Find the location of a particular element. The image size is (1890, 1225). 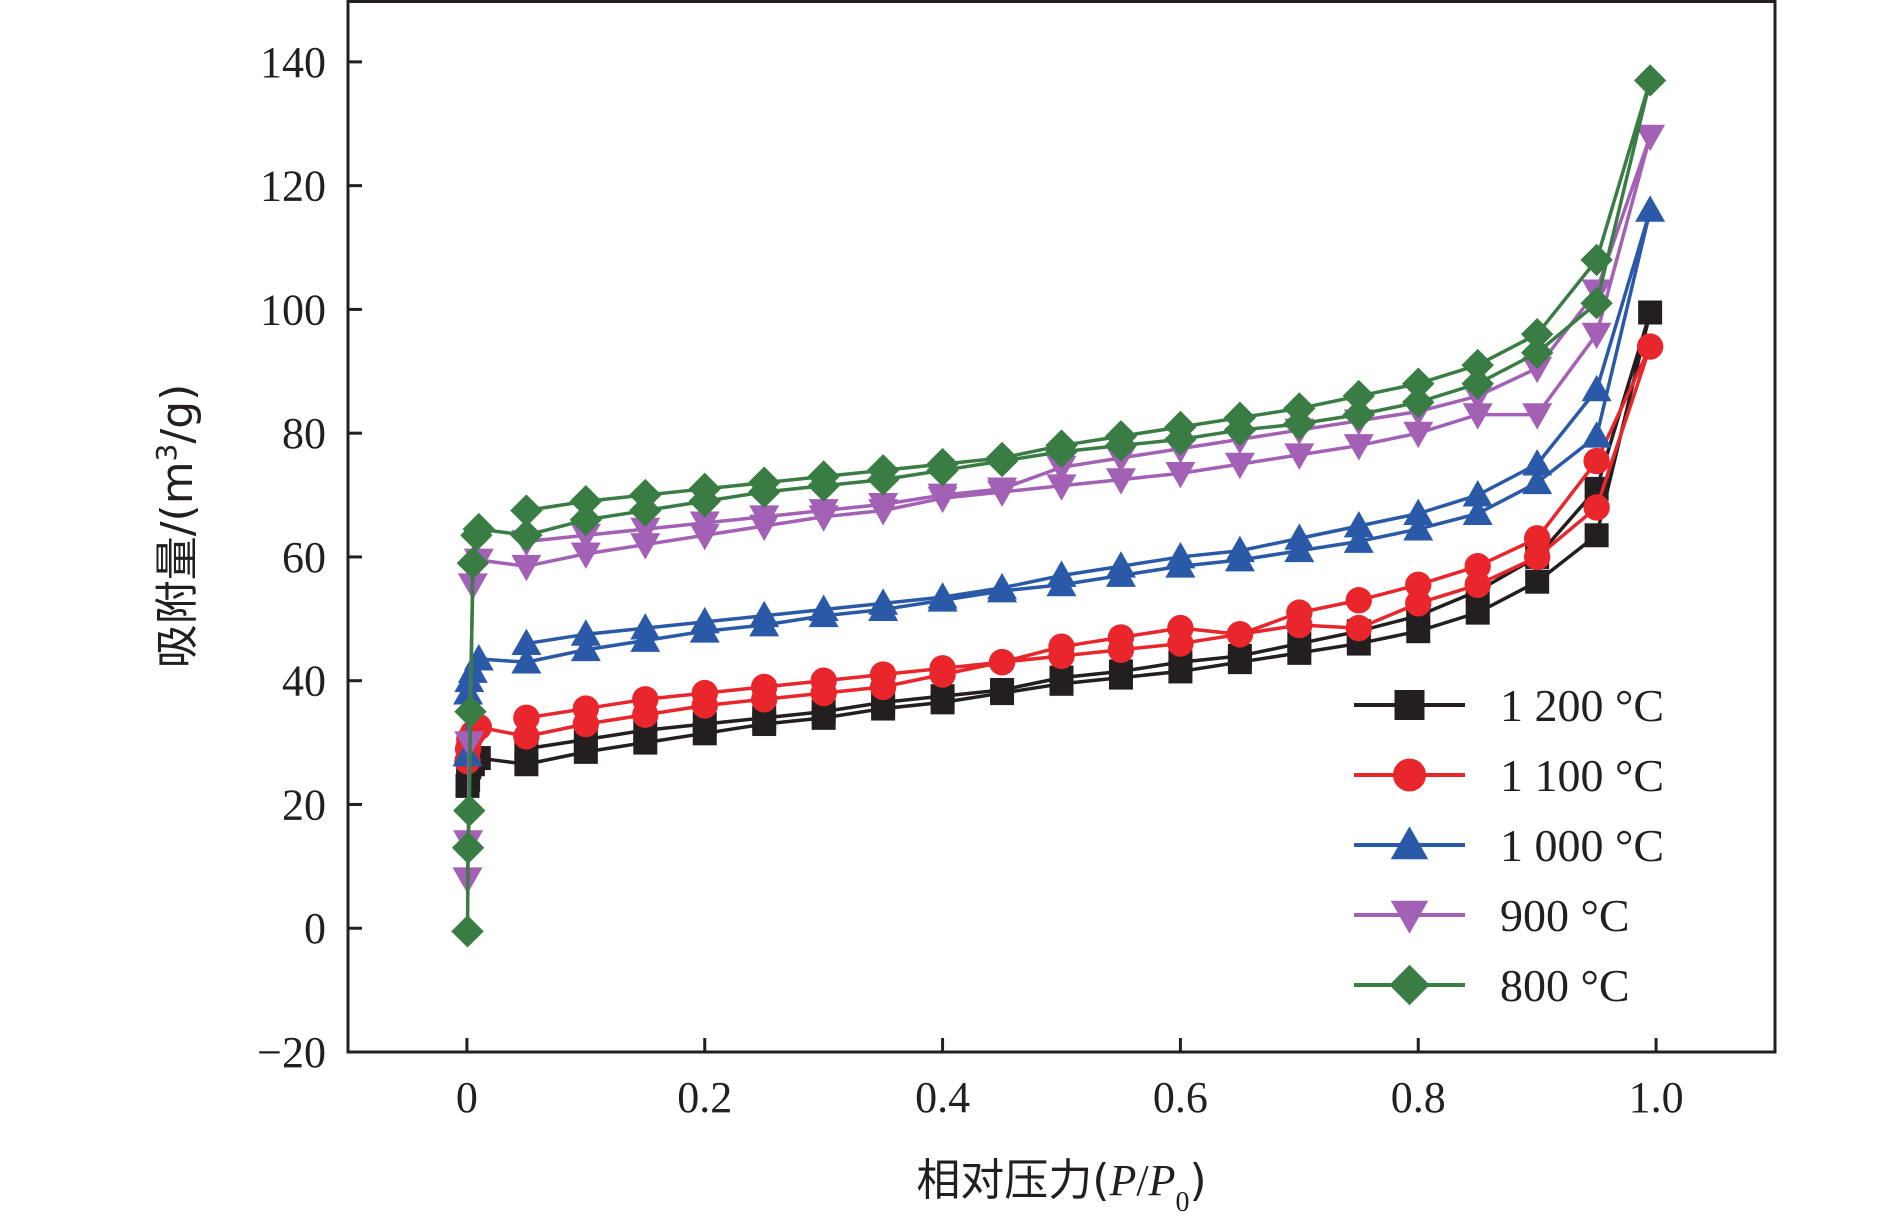

y-tick-label: −20 is located at coordinates (291, 1052).